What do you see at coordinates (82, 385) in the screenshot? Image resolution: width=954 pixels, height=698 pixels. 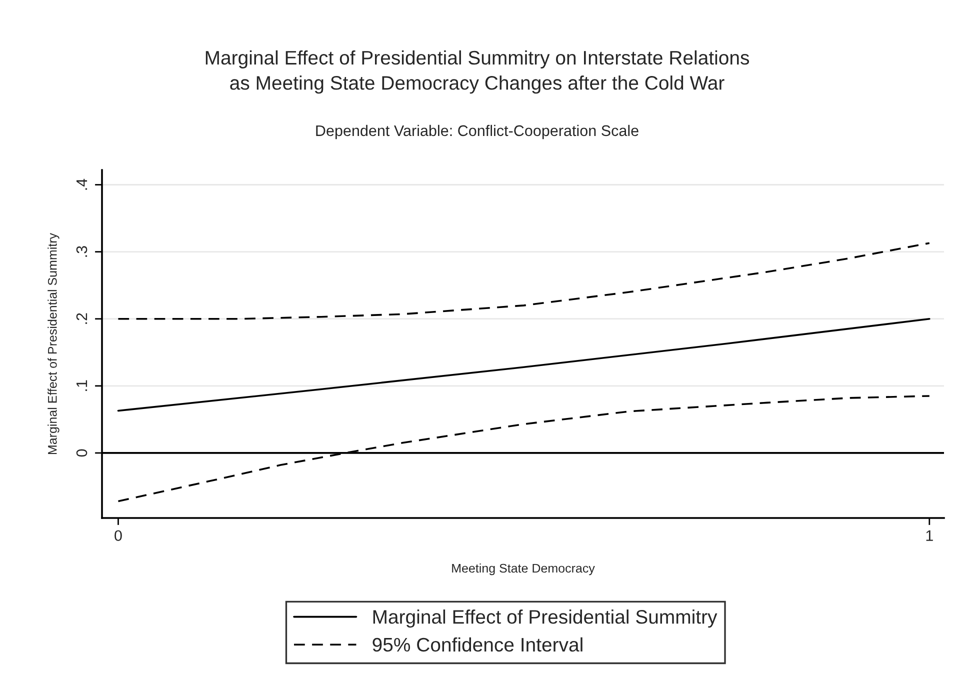 I see `y-tick-label: .1` at bounding box center [82, 385].